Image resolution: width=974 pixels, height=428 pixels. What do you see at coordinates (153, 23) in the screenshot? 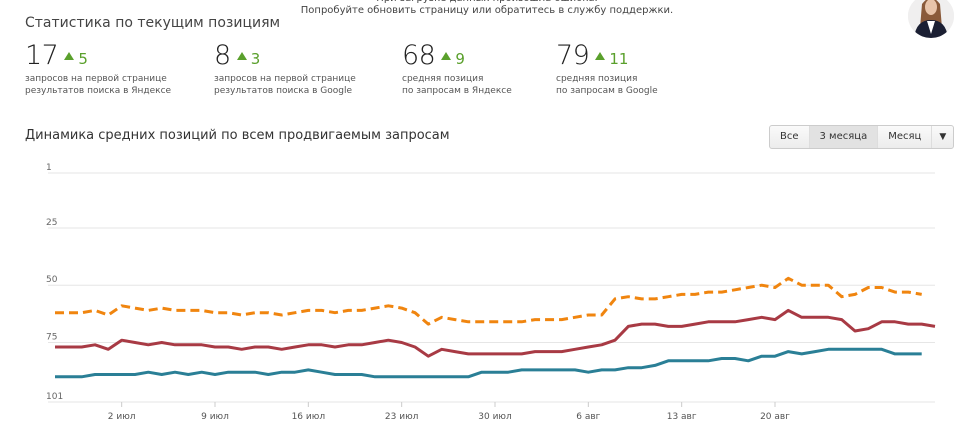
I see `stats-title: Статистика по текущим позициям` at bounding box center [153, 23].